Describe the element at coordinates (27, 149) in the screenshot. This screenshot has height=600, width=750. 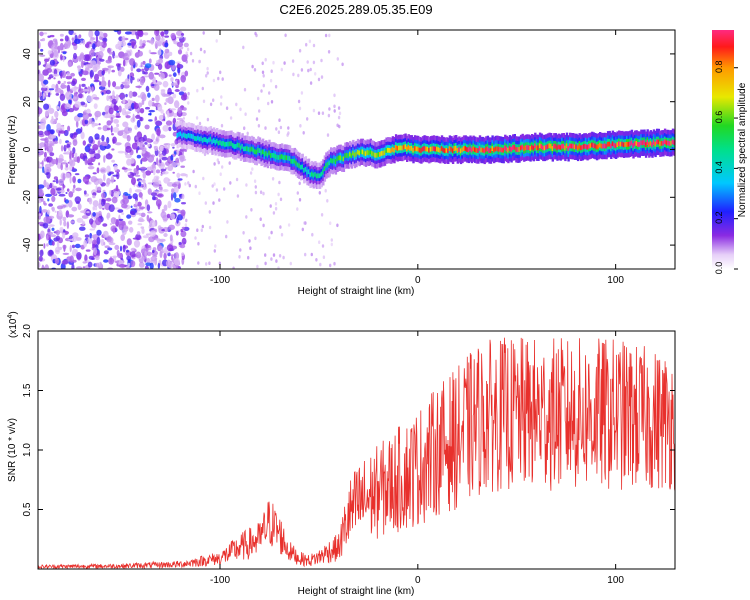
I see `spectrogram-y-tick-label: 0` at that location.